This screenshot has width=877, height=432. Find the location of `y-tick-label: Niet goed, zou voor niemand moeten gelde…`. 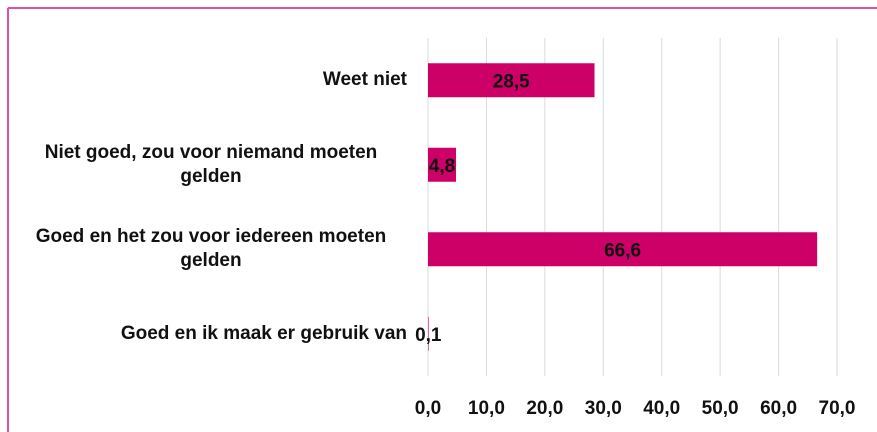

y-tick-label: Niet goed, zou voor niemand moeten gelde… is located at coordinates (211, 164).